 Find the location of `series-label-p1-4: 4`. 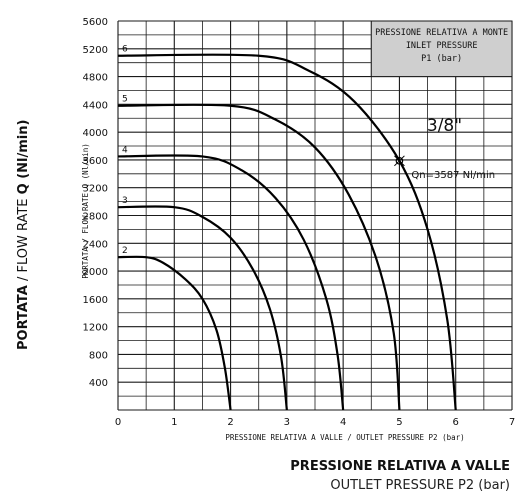

series-label-p1-4: 4 is located at coordinates (125, 150).